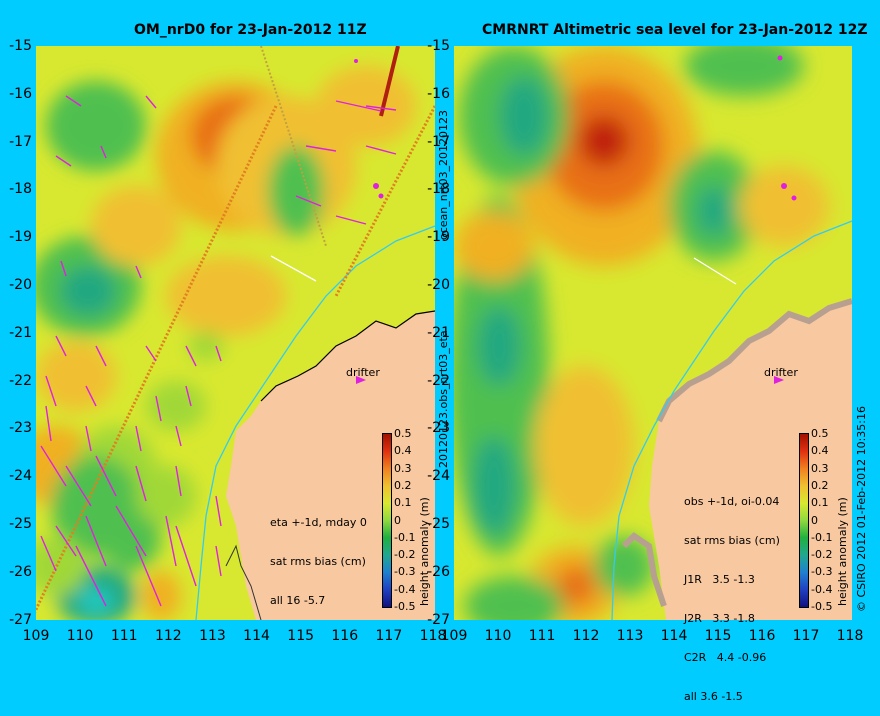  I want to click on left-lat-tick: -26, so click(20, 571).